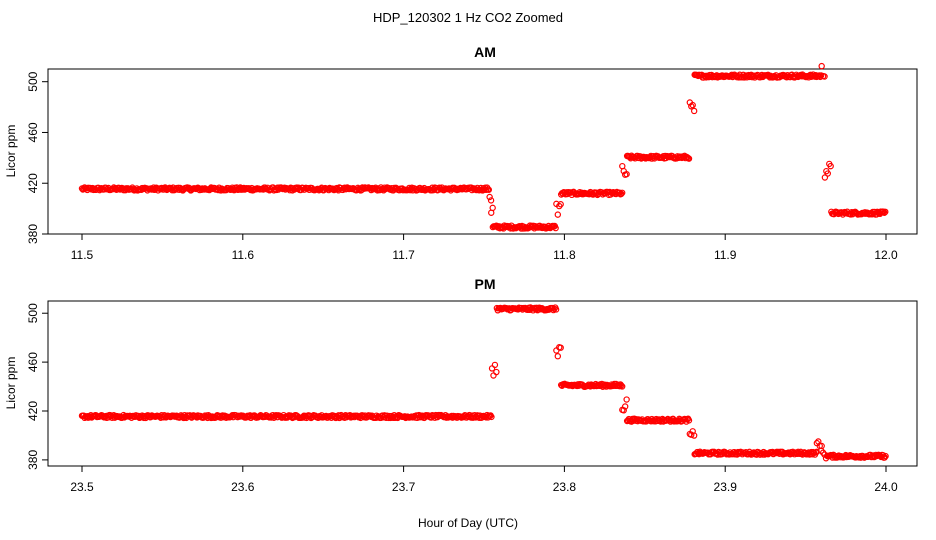 The width and height of the screenshot is (936, 540). I want to click on pm-y-tick-label: 500, so click(33, 313).